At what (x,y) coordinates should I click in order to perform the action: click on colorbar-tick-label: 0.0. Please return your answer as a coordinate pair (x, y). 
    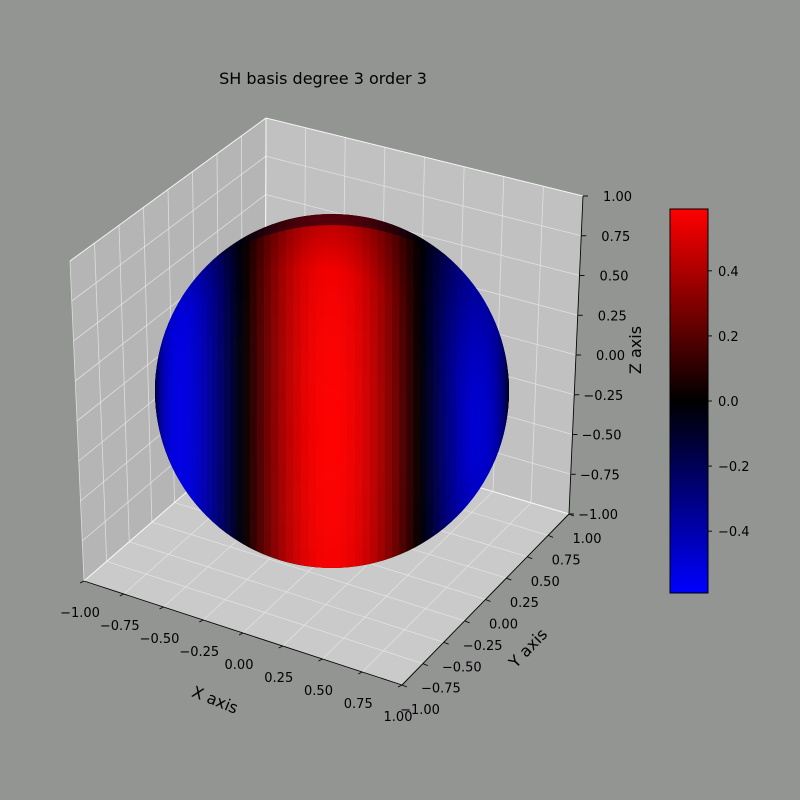
    Looking at the image, I should click on (728, 402).